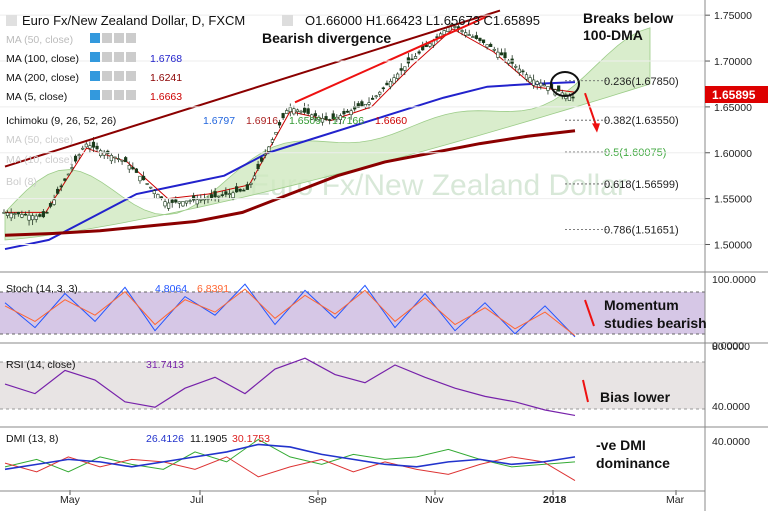 The width and height of the screenshot is (768, 511). What do you see at coordinates (317, 500) in the screenshot?
I see `x-tick-label: Sep` at bounding box center [317, 500].